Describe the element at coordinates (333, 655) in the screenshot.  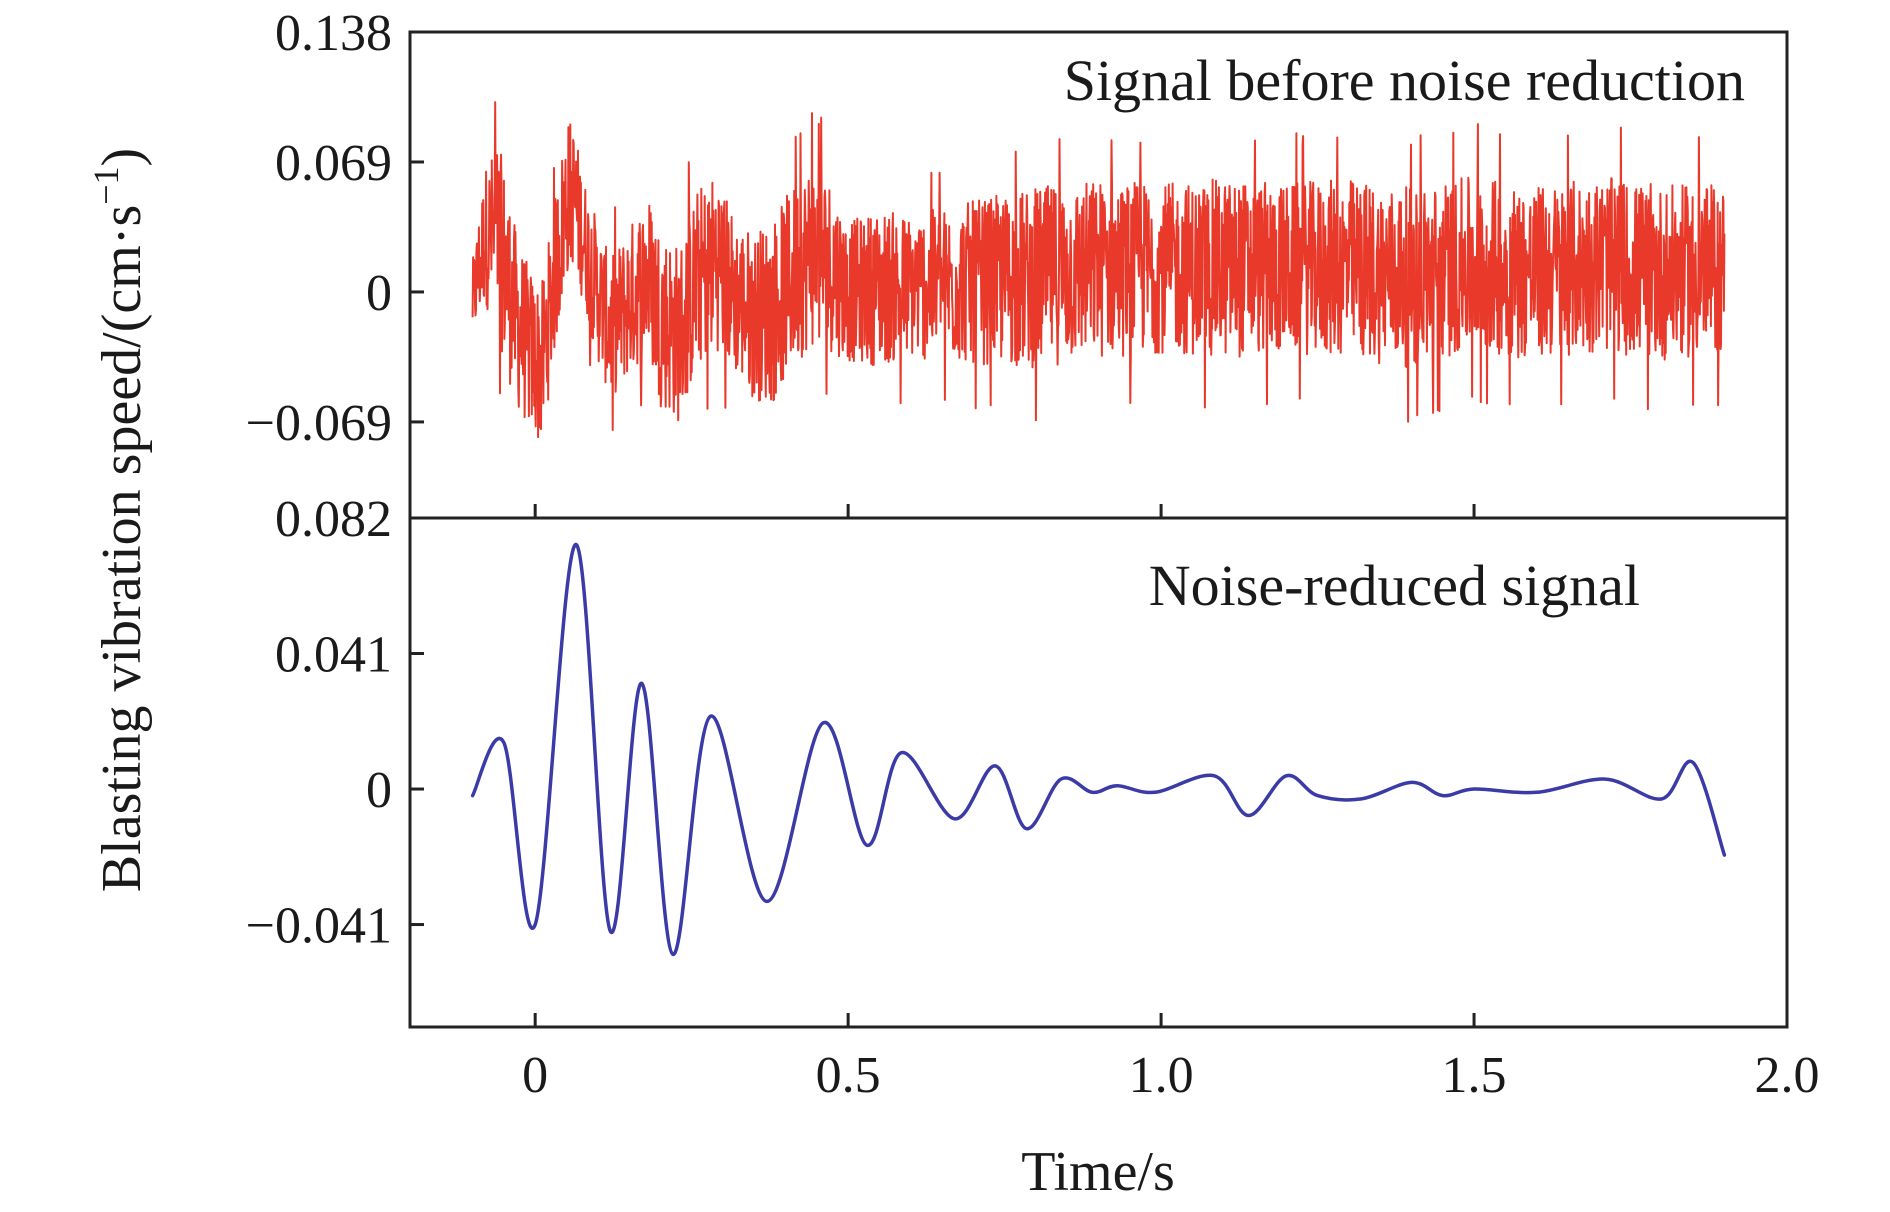
I see `bottom-y-tick-label: 0.041` at that location.